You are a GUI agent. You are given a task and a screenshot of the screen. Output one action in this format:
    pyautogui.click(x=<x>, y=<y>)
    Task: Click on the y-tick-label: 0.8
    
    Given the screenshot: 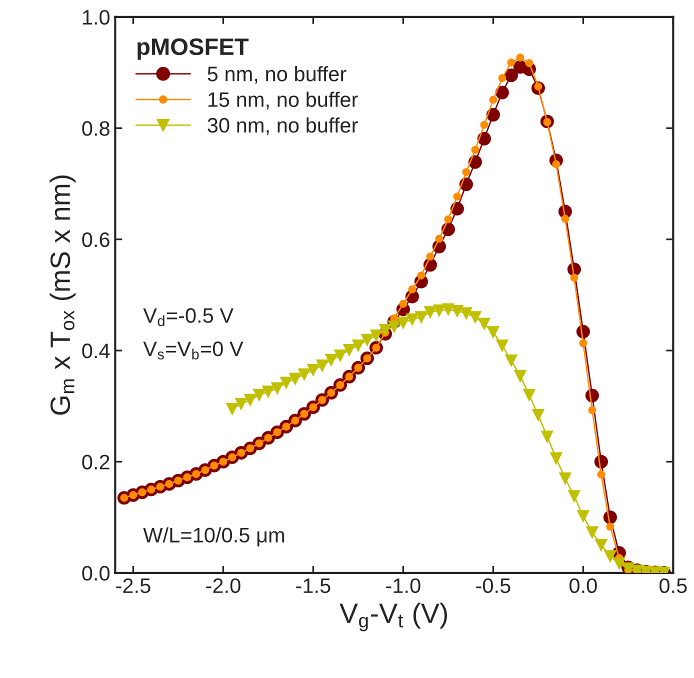 What is the action you would take?
    pyautogui.click(x=96, y=128)
    